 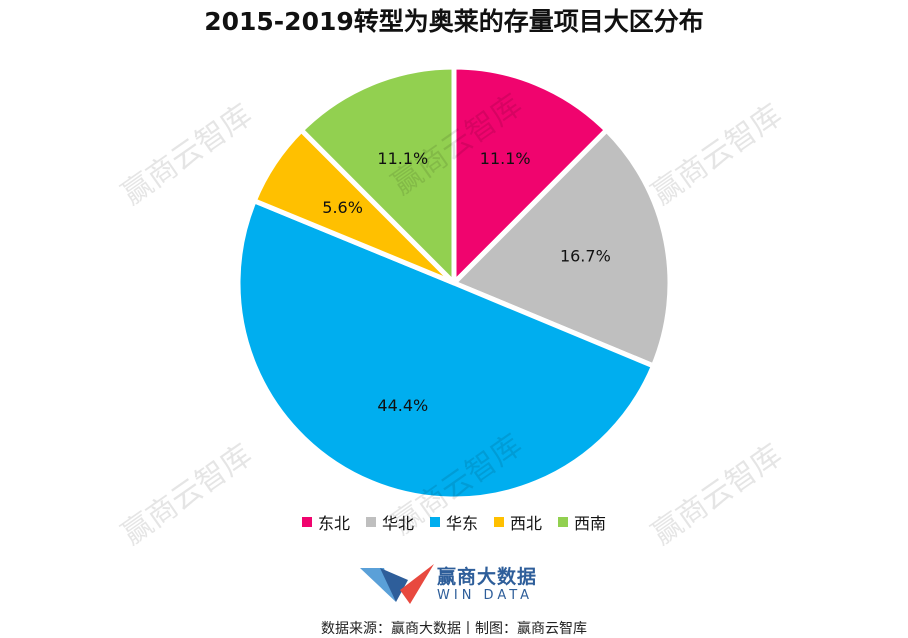 I want to click on pie-label-4: 11.1%, so click(x=402, y=158).